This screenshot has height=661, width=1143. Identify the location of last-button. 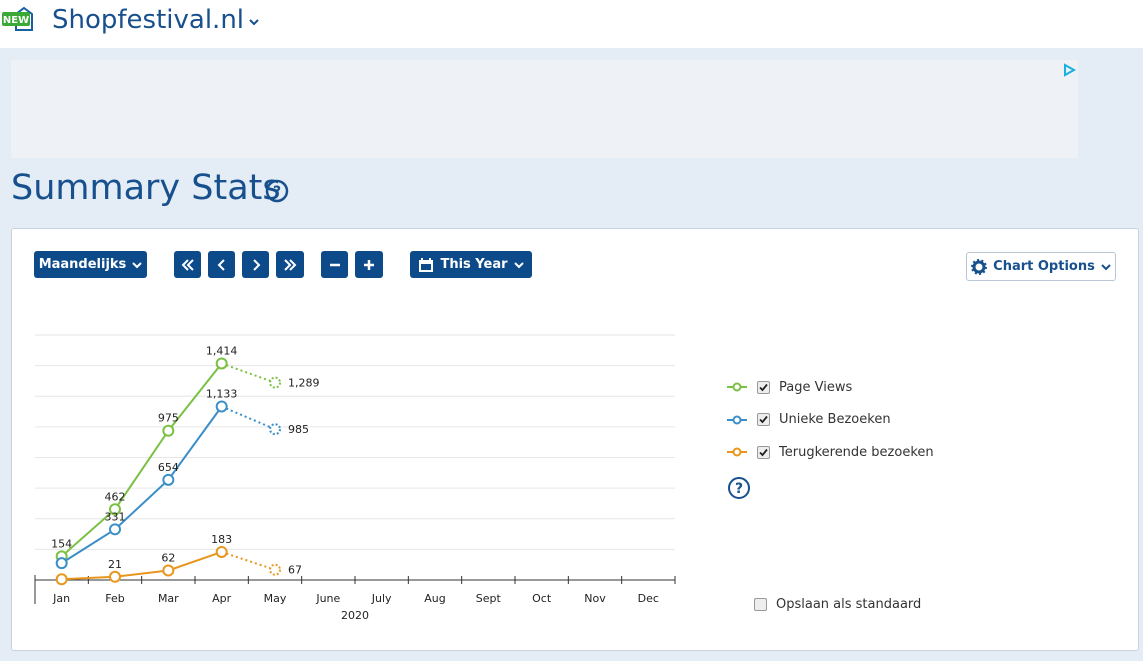
(290, 264).